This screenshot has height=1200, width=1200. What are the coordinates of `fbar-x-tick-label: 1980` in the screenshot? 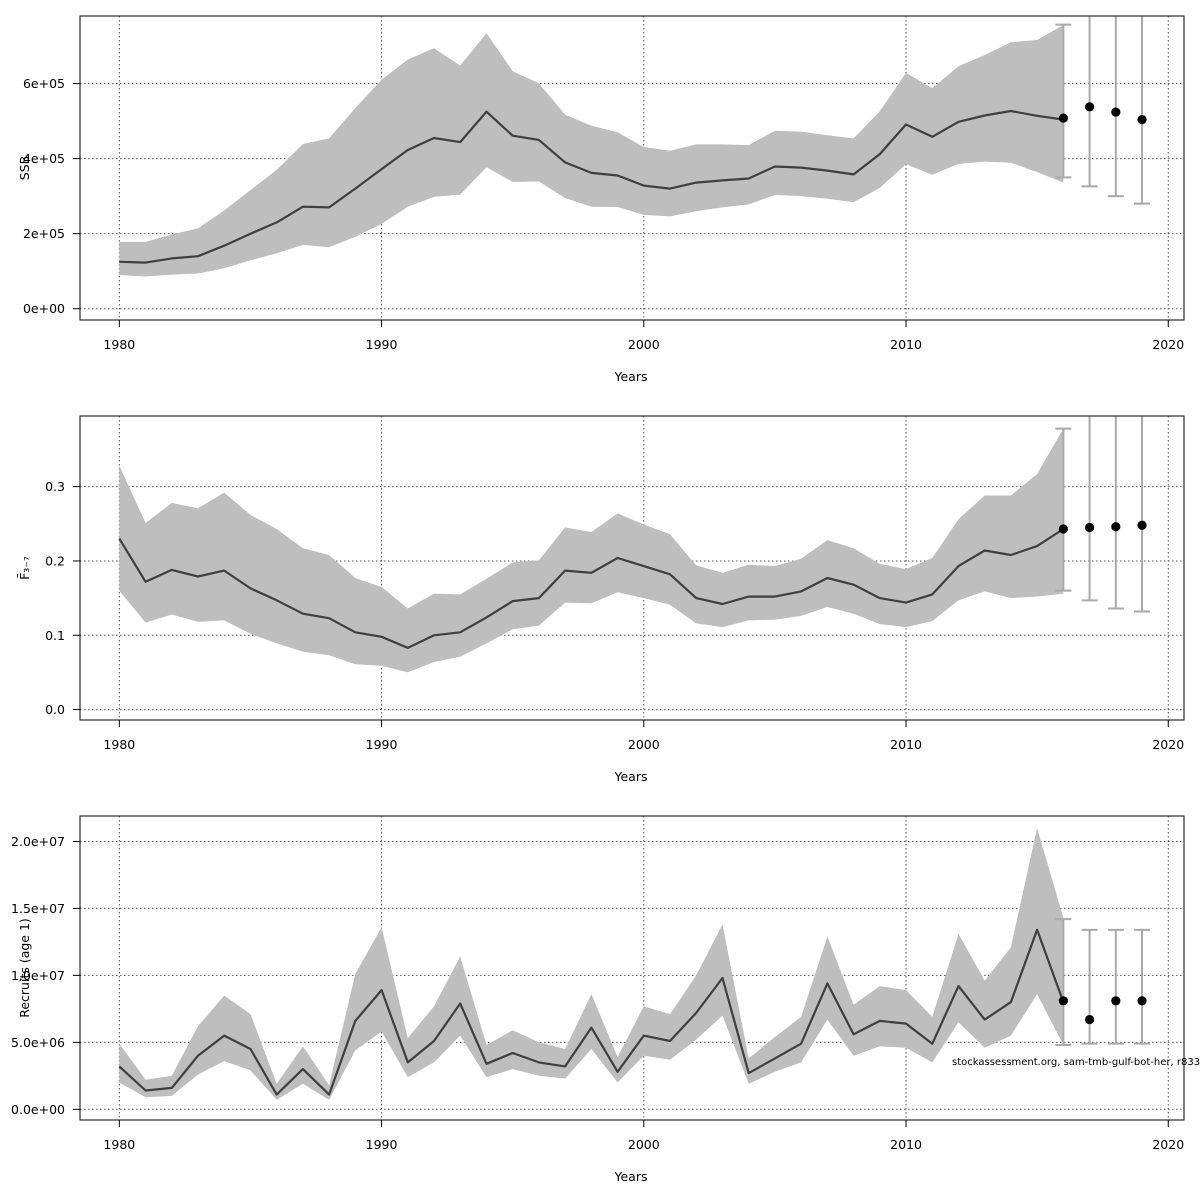 It's located at (119, 744).